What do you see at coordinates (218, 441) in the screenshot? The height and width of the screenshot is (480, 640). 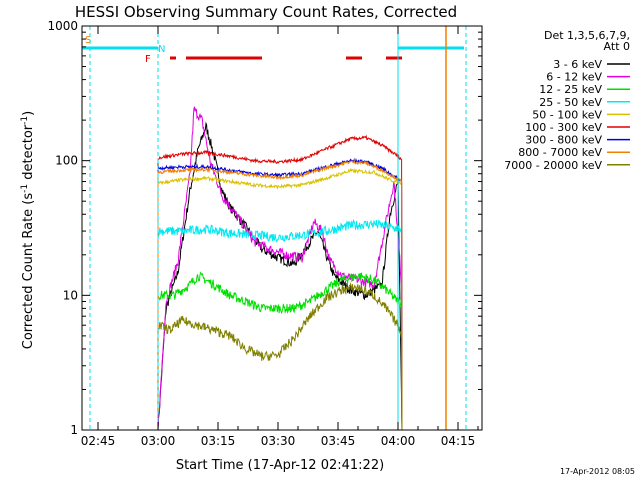 I see `x-tick-label: 03:15` at bounding box center [218, 441].